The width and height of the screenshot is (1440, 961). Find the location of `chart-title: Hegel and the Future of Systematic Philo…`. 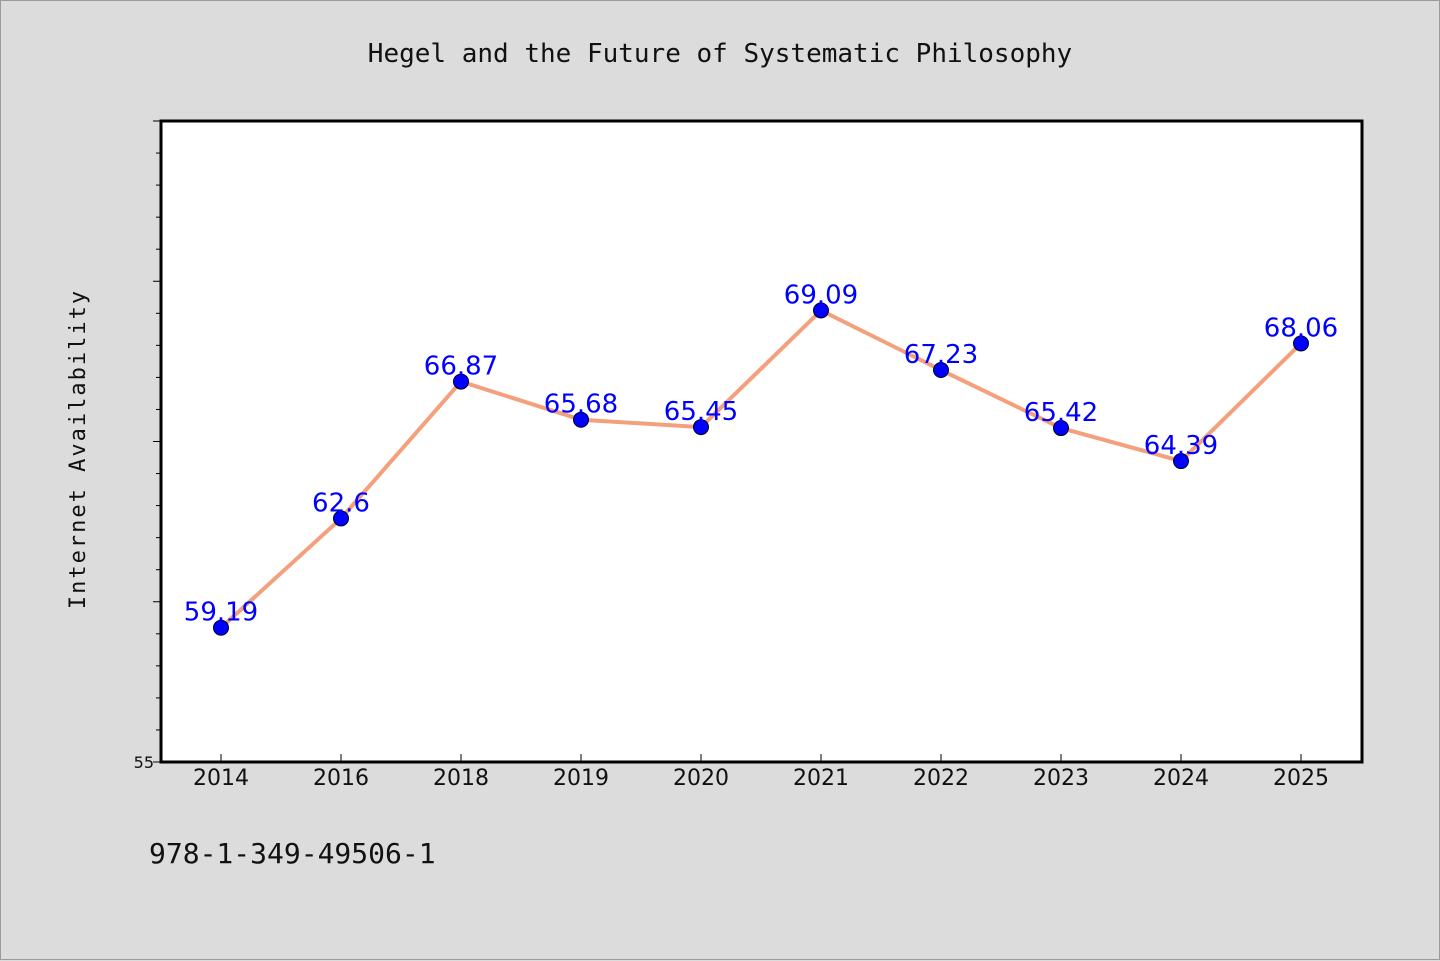

chart-title: Hegel and the Future of Systematic Philo… is located at coordinates (720, 54).